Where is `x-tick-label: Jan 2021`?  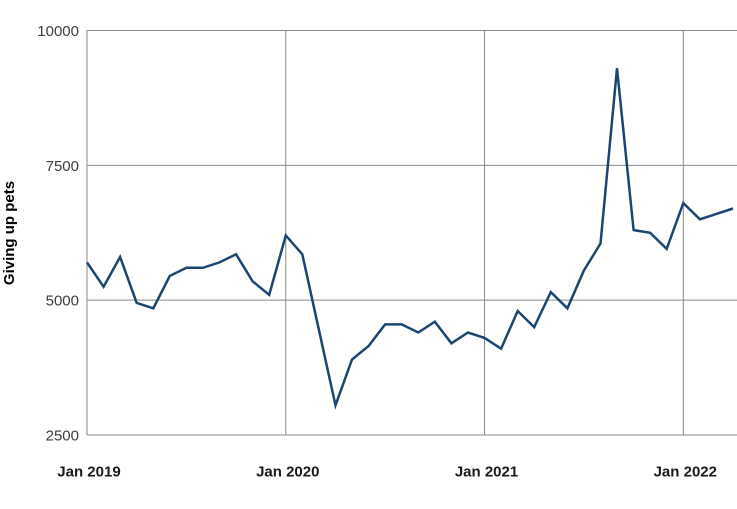
x-tick-label: Jan 2021 is located at coordinates (486, 472).